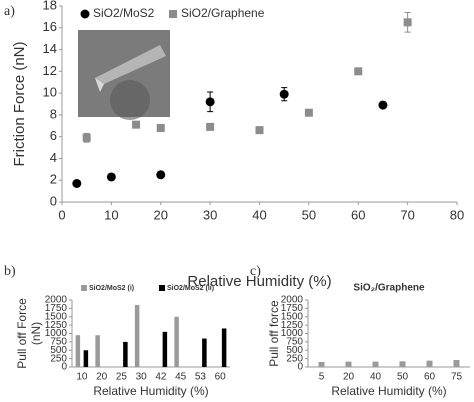 This screenshot has width=474, height=402. What do you see at coordinates (190, 288) in the screenshot?
I see `legend-label: SiO2/MoS2 (ii)` at bounding box center [190, 288].